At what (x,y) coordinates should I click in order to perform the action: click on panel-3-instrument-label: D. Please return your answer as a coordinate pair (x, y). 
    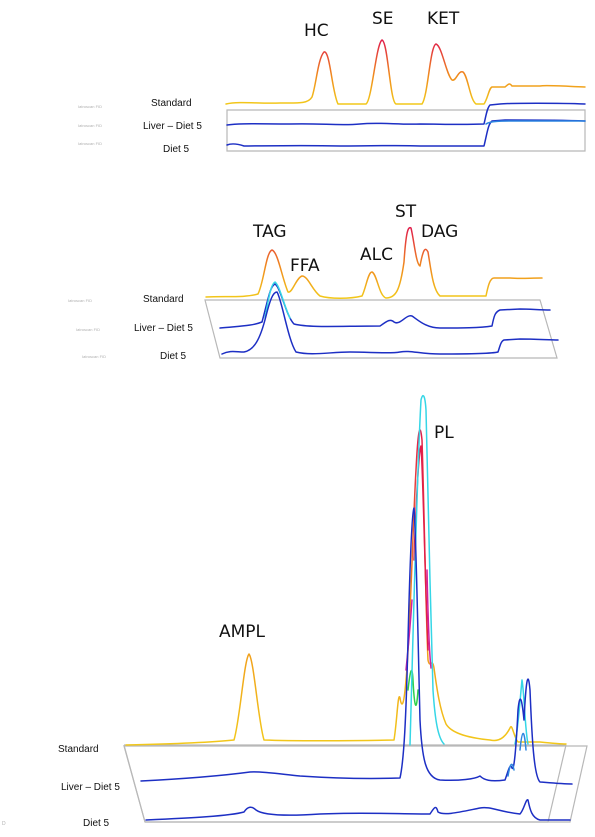
    Looking at the image, I should click on (4, 824).